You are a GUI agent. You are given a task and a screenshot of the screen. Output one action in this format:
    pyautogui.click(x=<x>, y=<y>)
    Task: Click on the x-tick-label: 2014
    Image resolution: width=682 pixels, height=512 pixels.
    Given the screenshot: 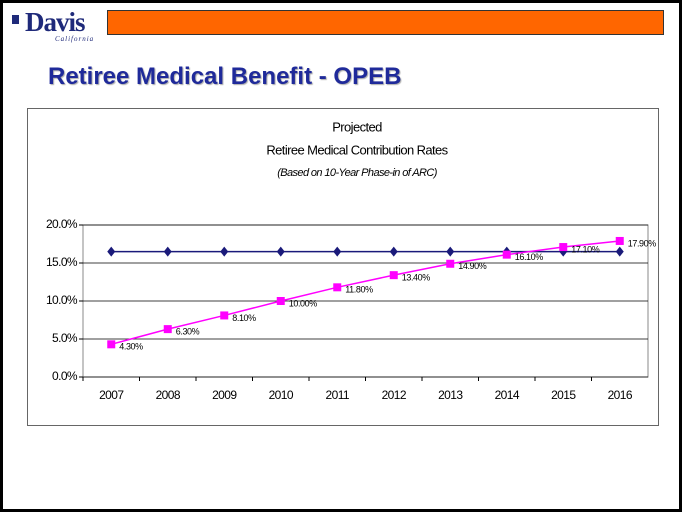 What is the action you would take?
    pyautogui.click(x=507, y=395)
    